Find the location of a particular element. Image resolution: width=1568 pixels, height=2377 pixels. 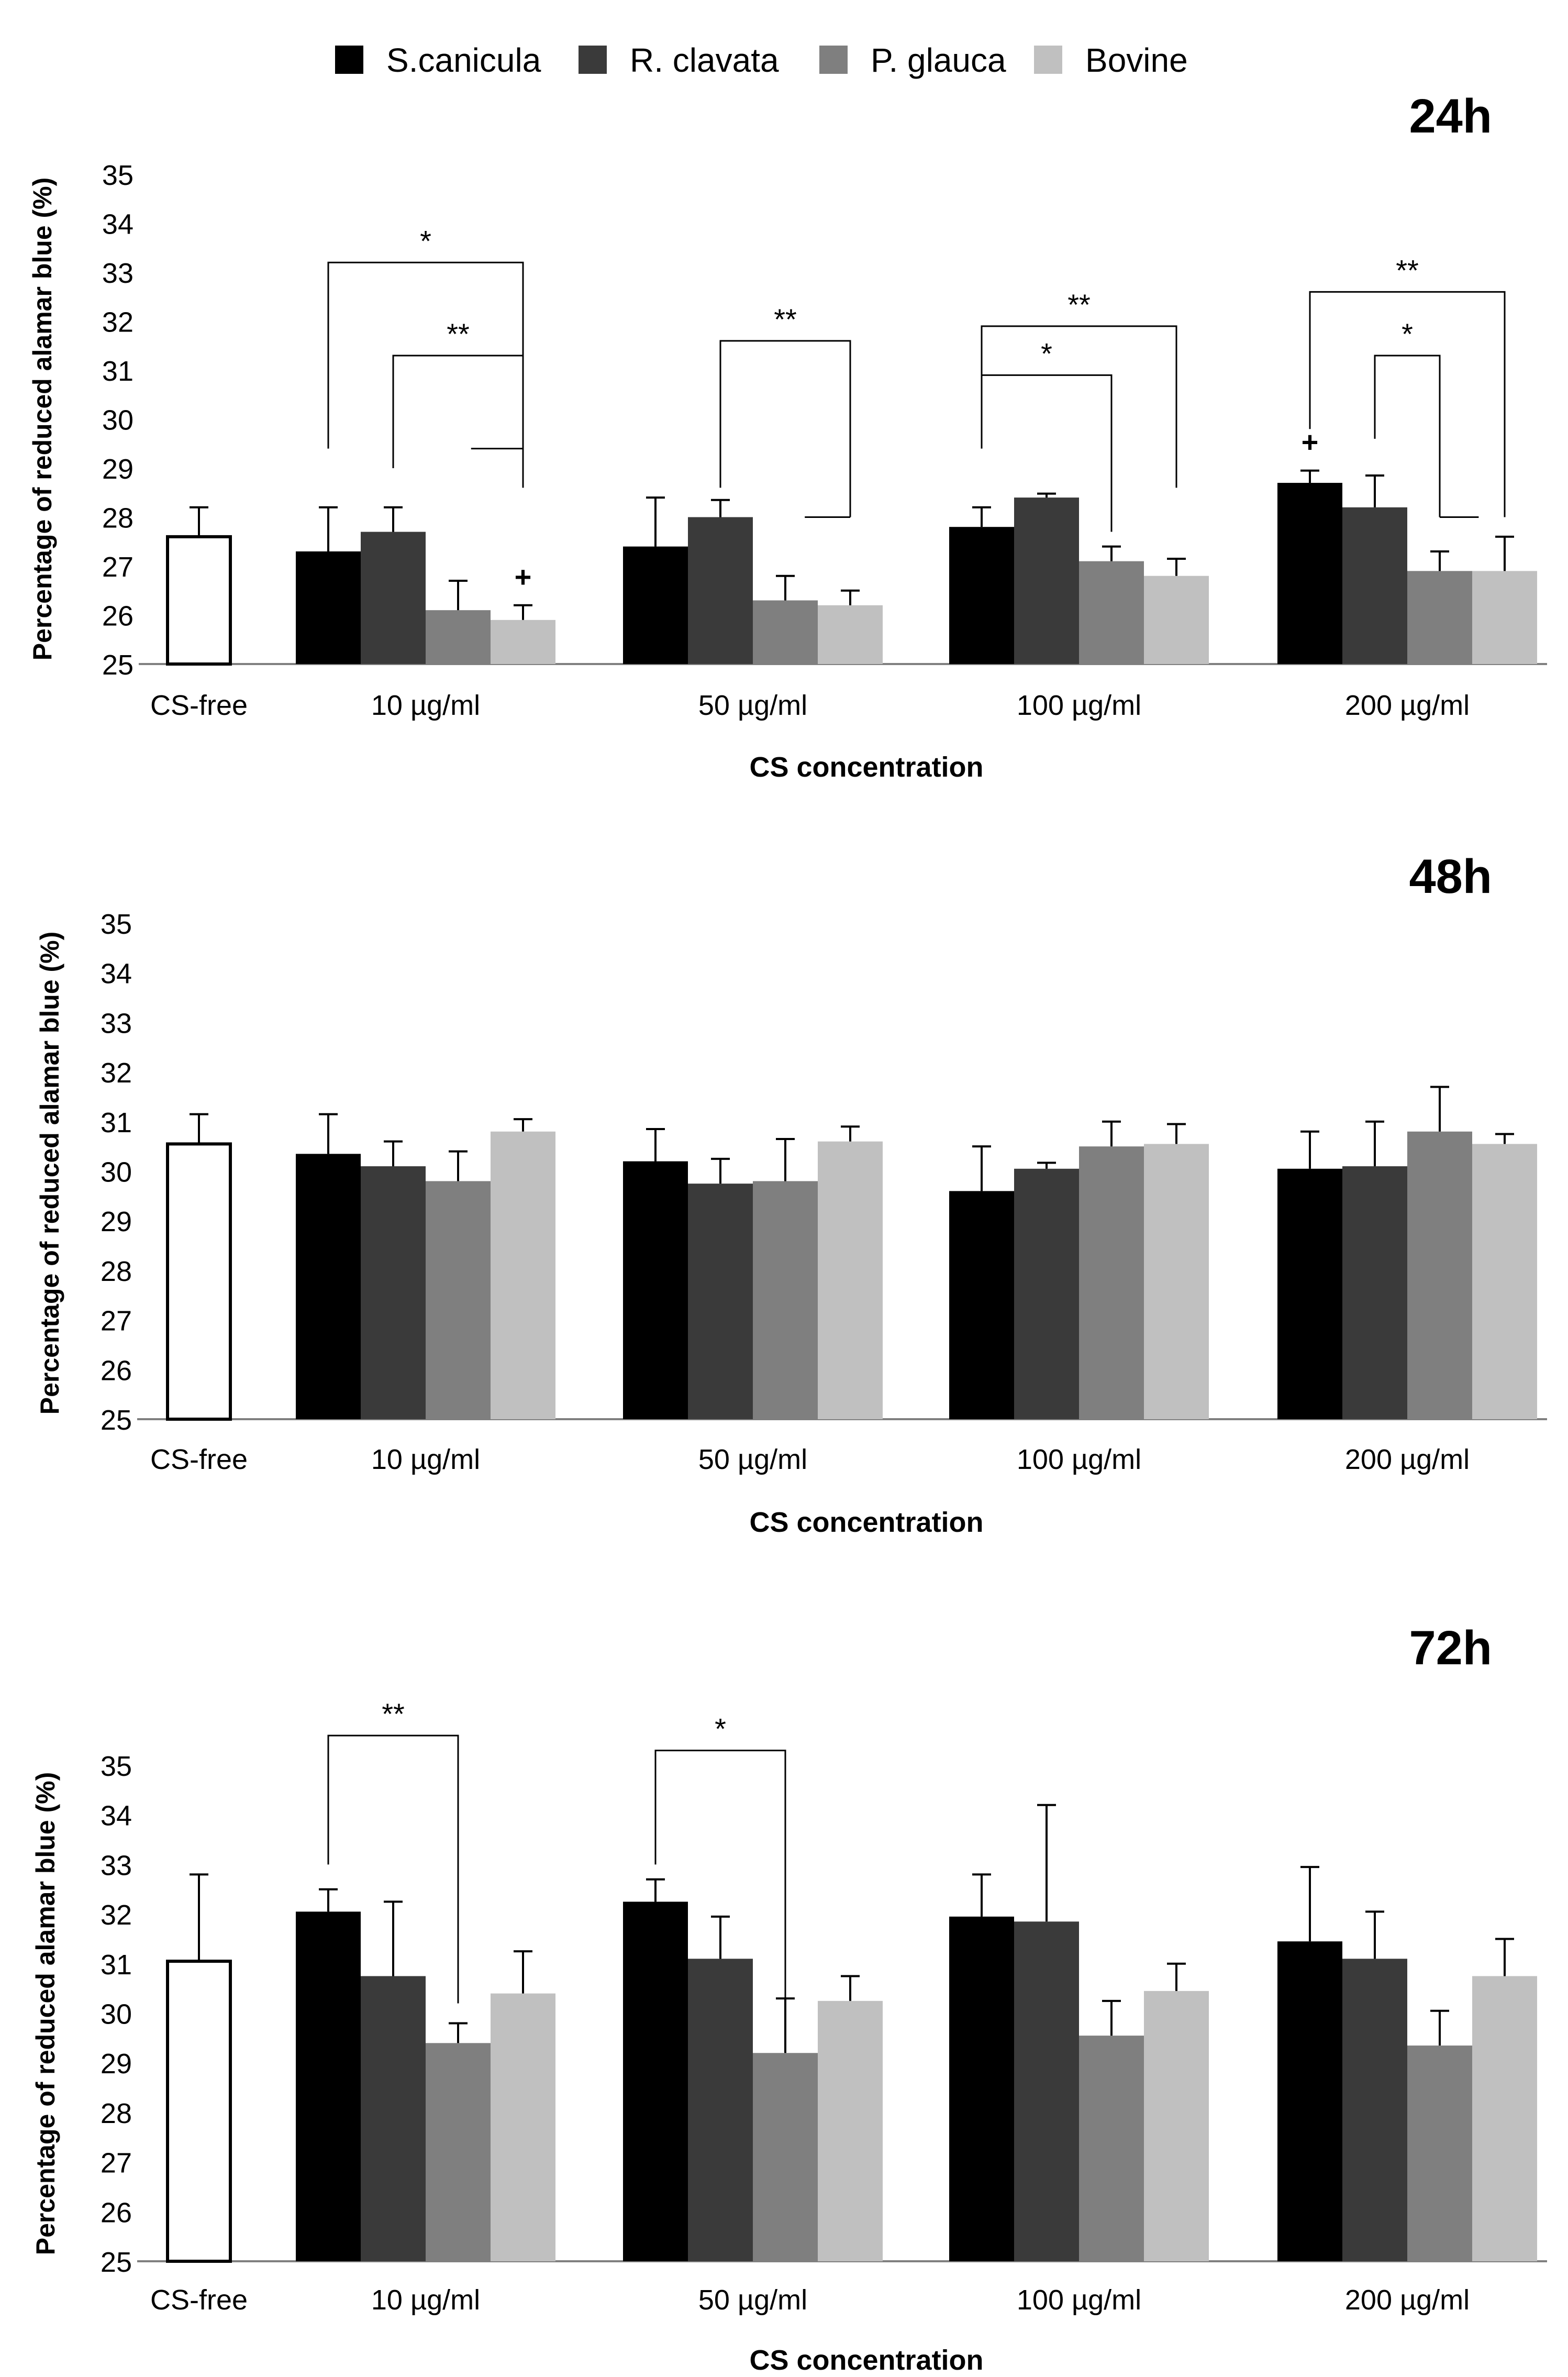

y-axis-label: Percentage of reduced alamar blue (%) is located at coordinates (42, 419).